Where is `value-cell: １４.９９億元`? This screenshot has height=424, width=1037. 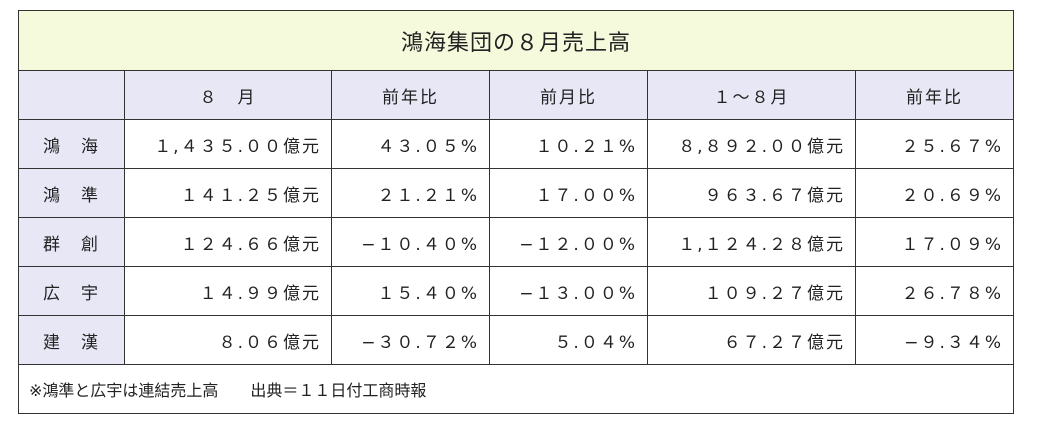
value-cell: １４.９９億元 is located at coordinates (228, 291).